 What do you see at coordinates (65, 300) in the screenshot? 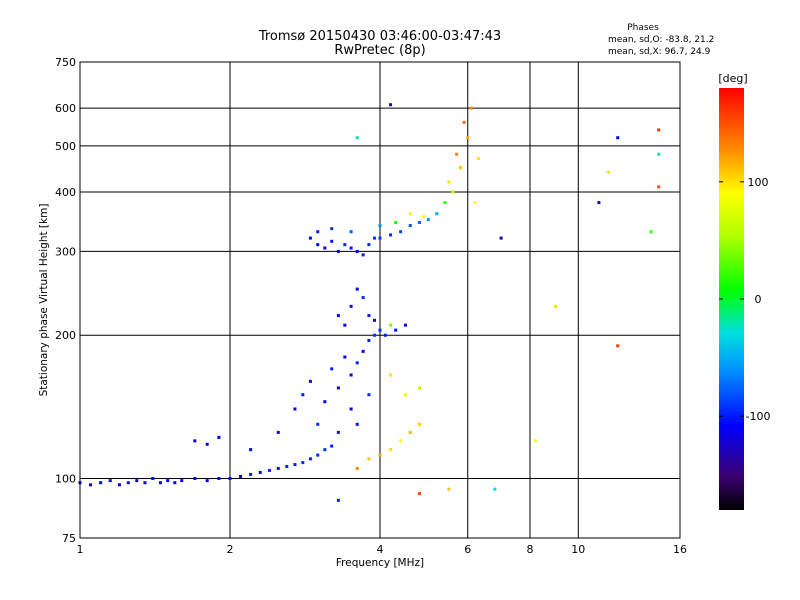
I see `y-tick-labels: 75 100 200 300 400 500 600 750` at bounding box center [65, 300].